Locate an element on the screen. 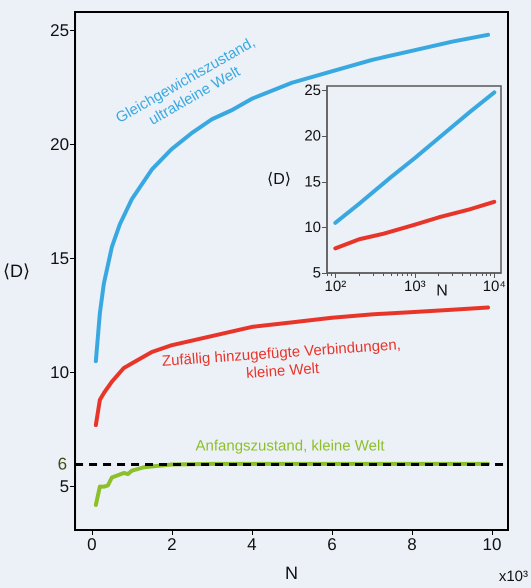  x-tick-label: 0 is located at coordinates (92, 544).